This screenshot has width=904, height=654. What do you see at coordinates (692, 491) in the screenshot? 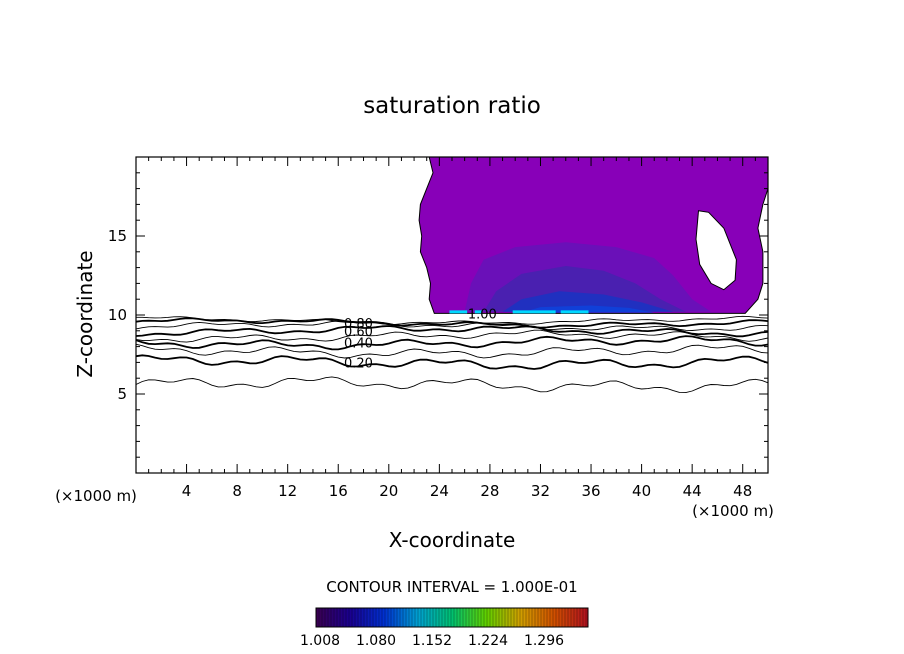
I see `x-tick-label: 44` at bounding box center [692, 491].